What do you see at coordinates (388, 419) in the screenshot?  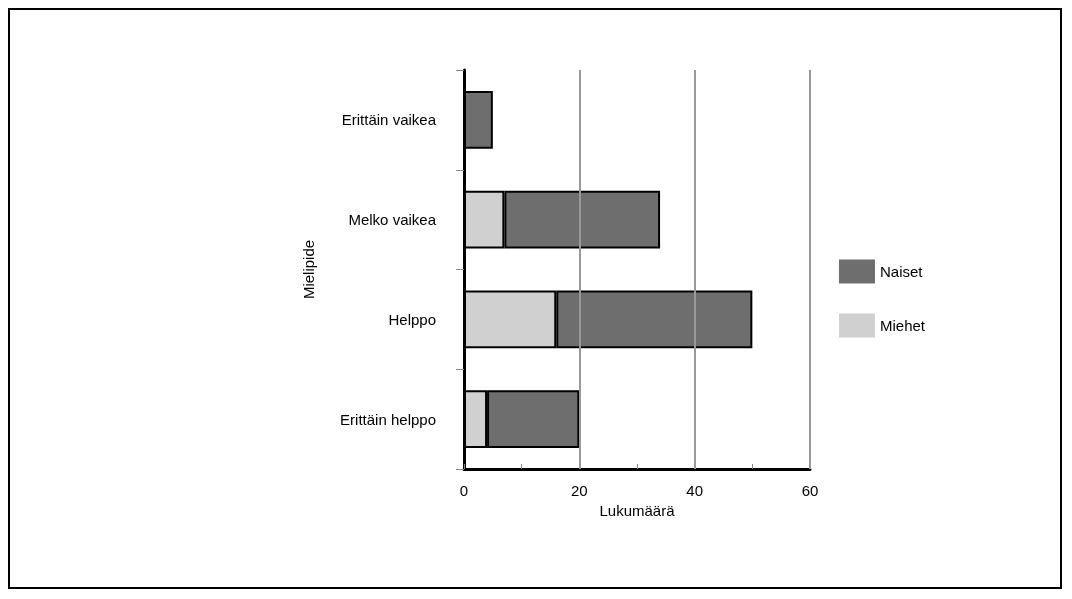 I see `y-tick-label: Erittäin helppo` at bounding box center [388, 419].